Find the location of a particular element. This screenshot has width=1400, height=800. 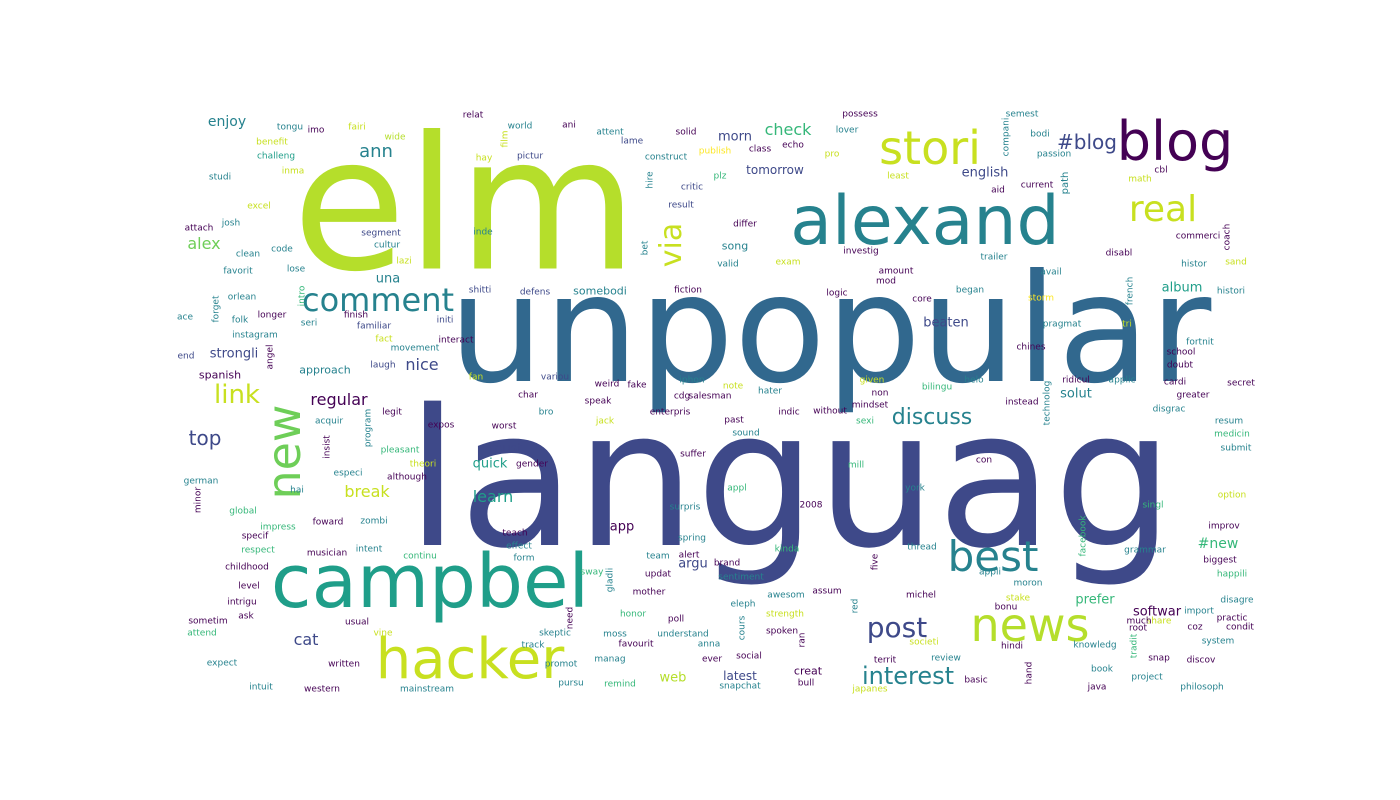

word-given: given is located at coordinates (872, 380).